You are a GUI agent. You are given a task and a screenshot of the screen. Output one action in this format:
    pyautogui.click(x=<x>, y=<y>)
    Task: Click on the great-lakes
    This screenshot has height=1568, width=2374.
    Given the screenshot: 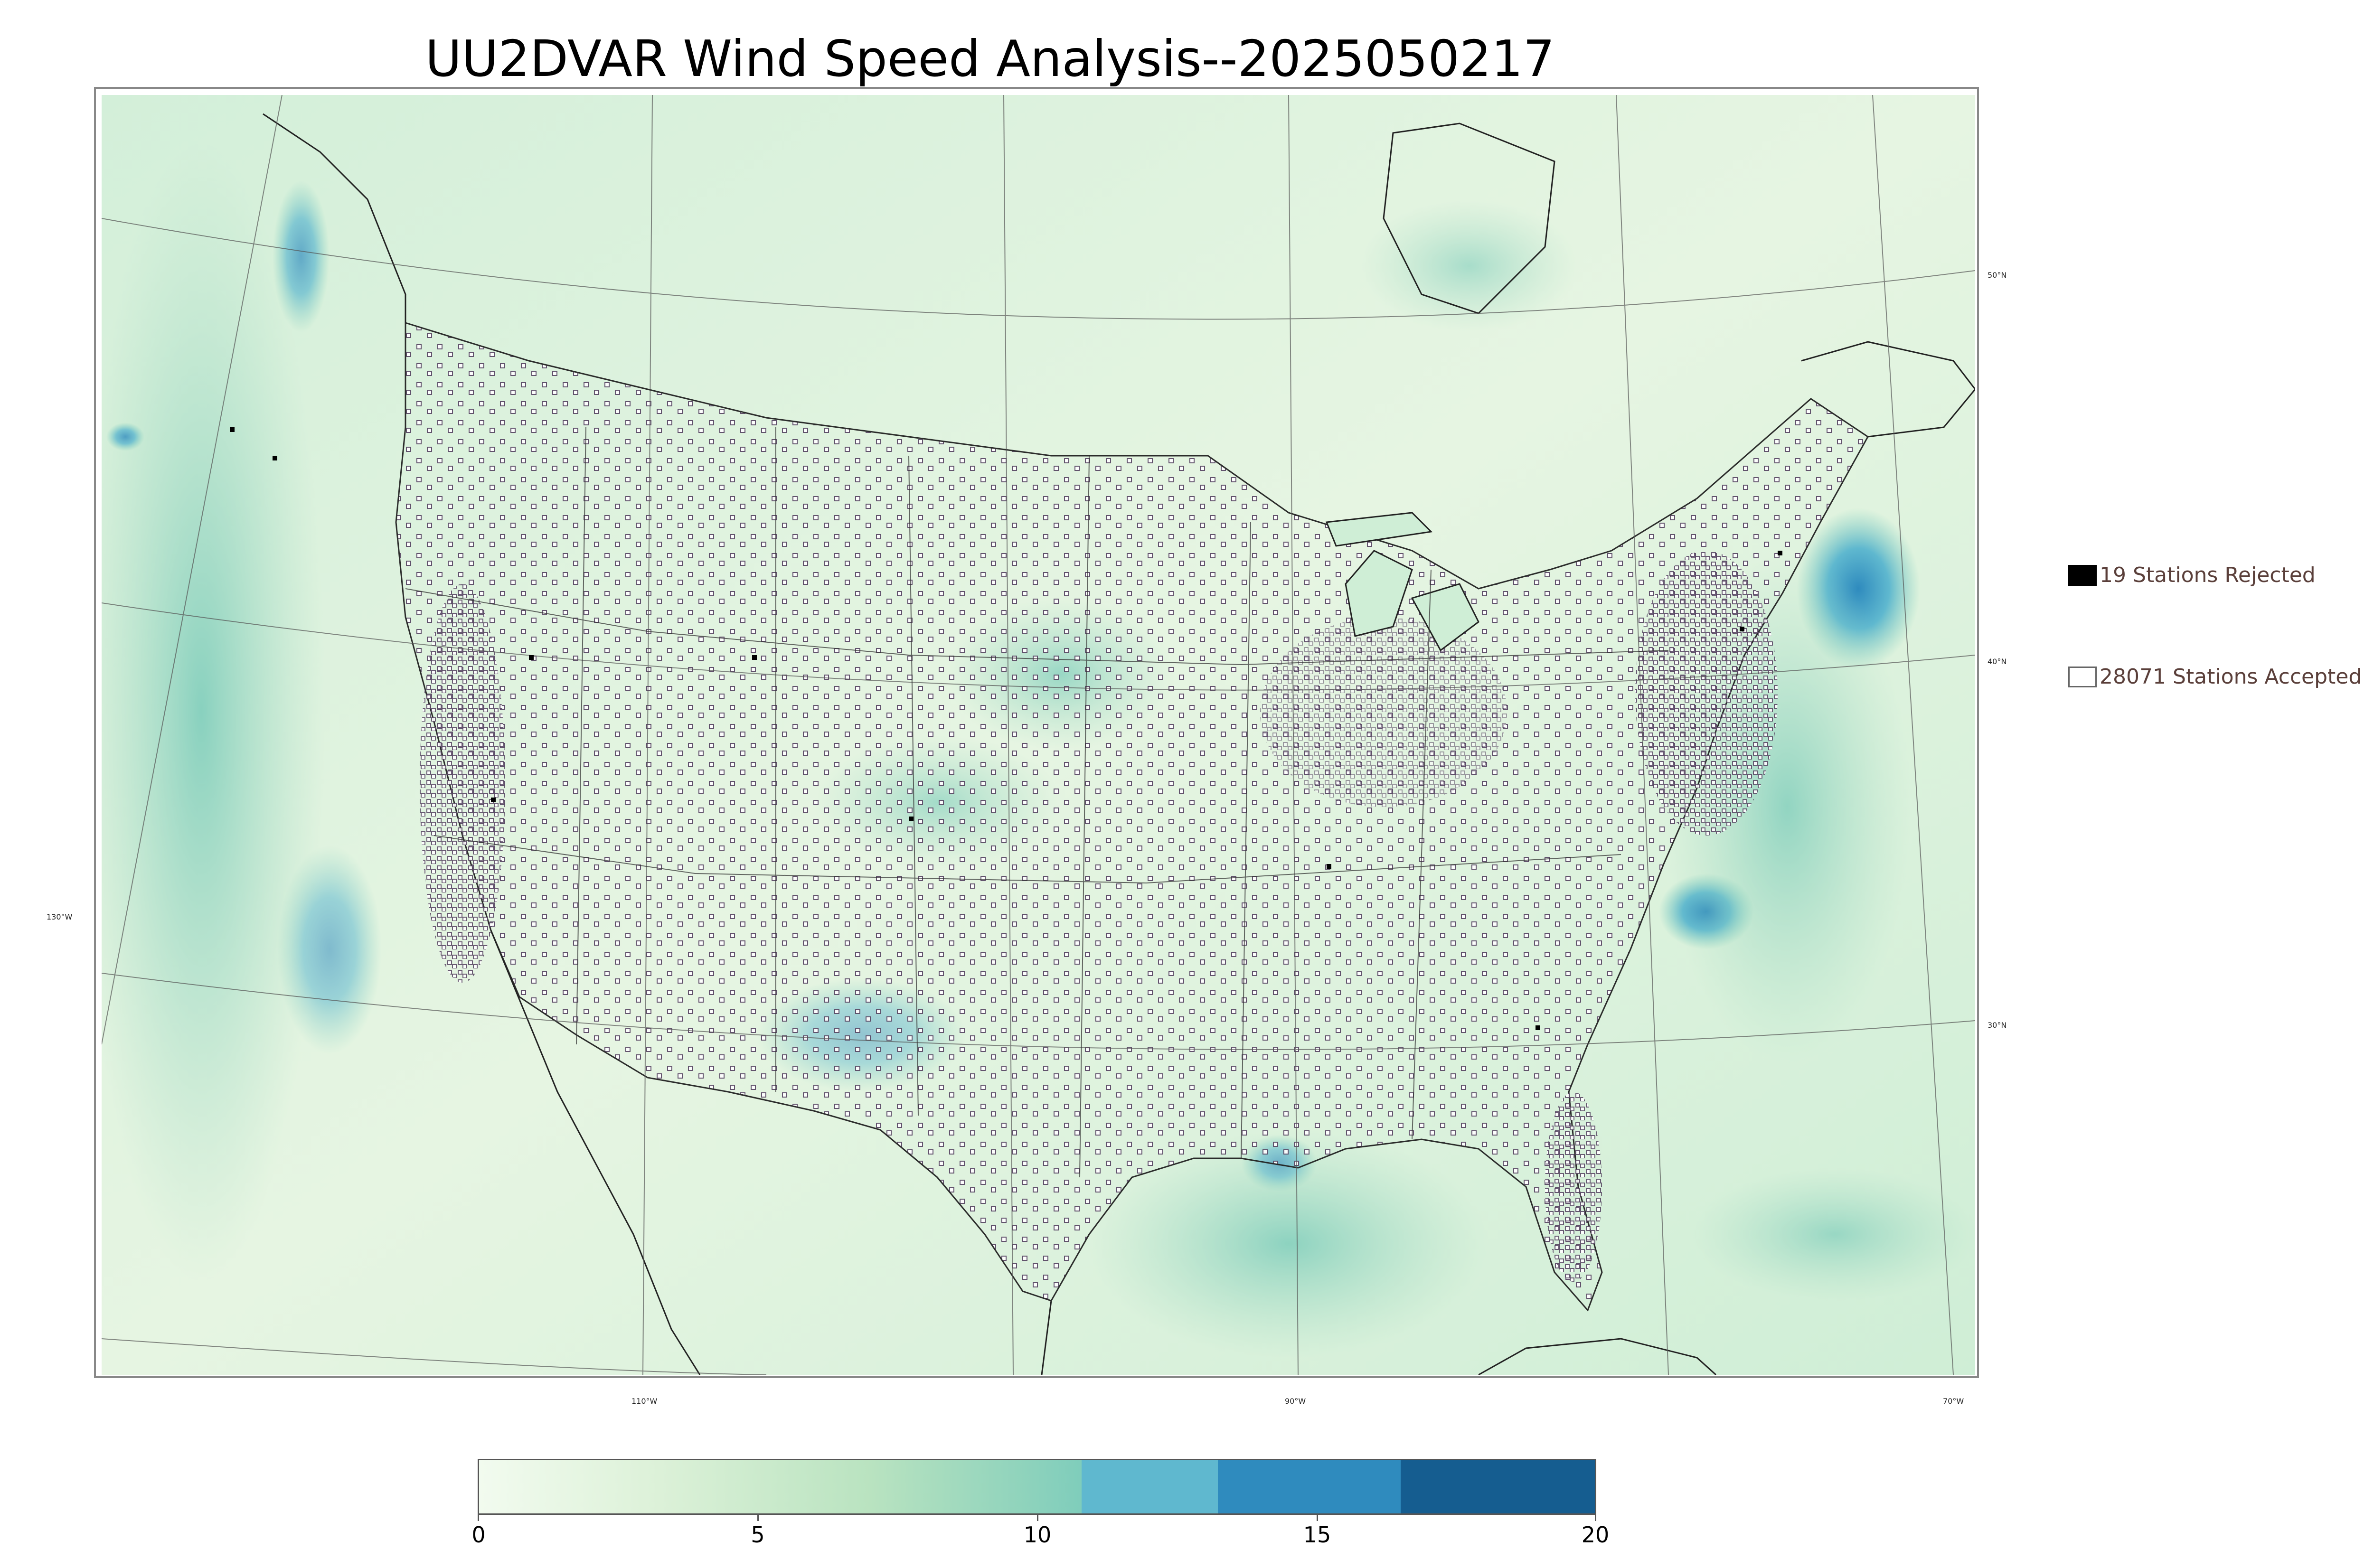 What is the action you would take?
    pyautogui.click(x=1402, y=582)
    